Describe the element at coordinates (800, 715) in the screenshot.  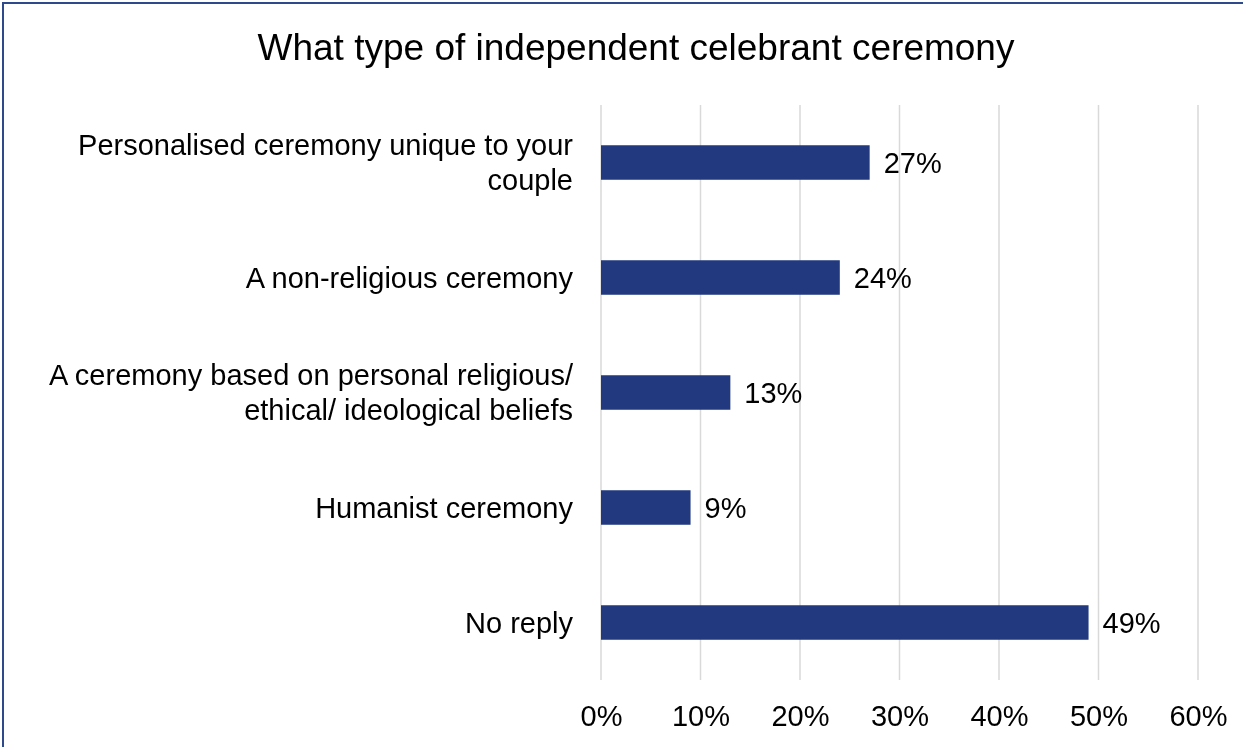
I see `x-tick-label: 20%` at that location.